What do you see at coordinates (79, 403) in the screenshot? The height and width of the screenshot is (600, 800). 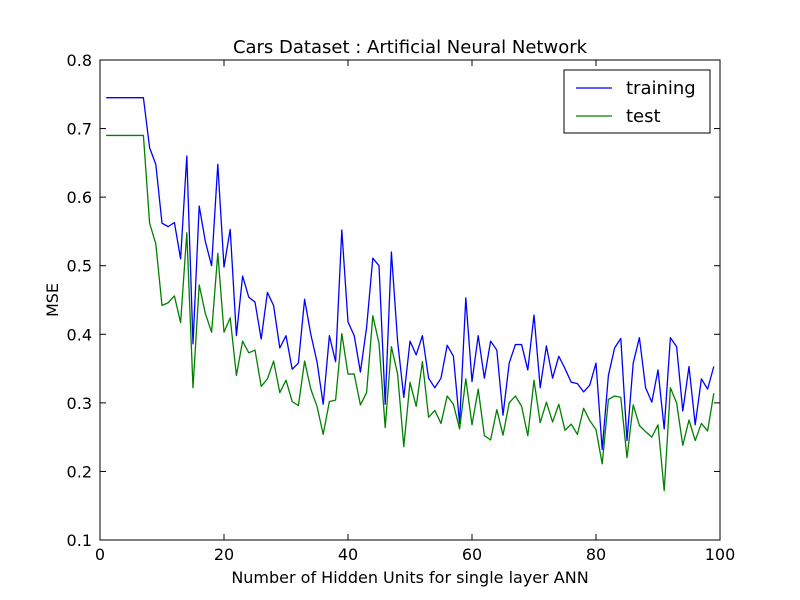 I see `y-tick-label: 0.3` at bounding box center [79, 403].